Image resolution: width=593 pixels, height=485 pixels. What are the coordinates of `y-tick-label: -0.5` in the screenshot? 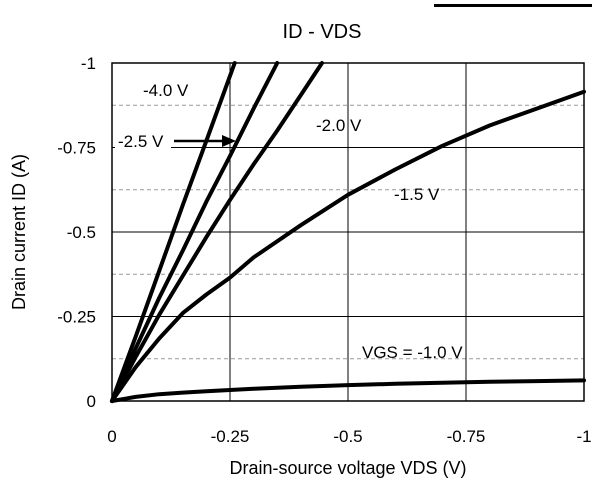 It's located at (81, 232).